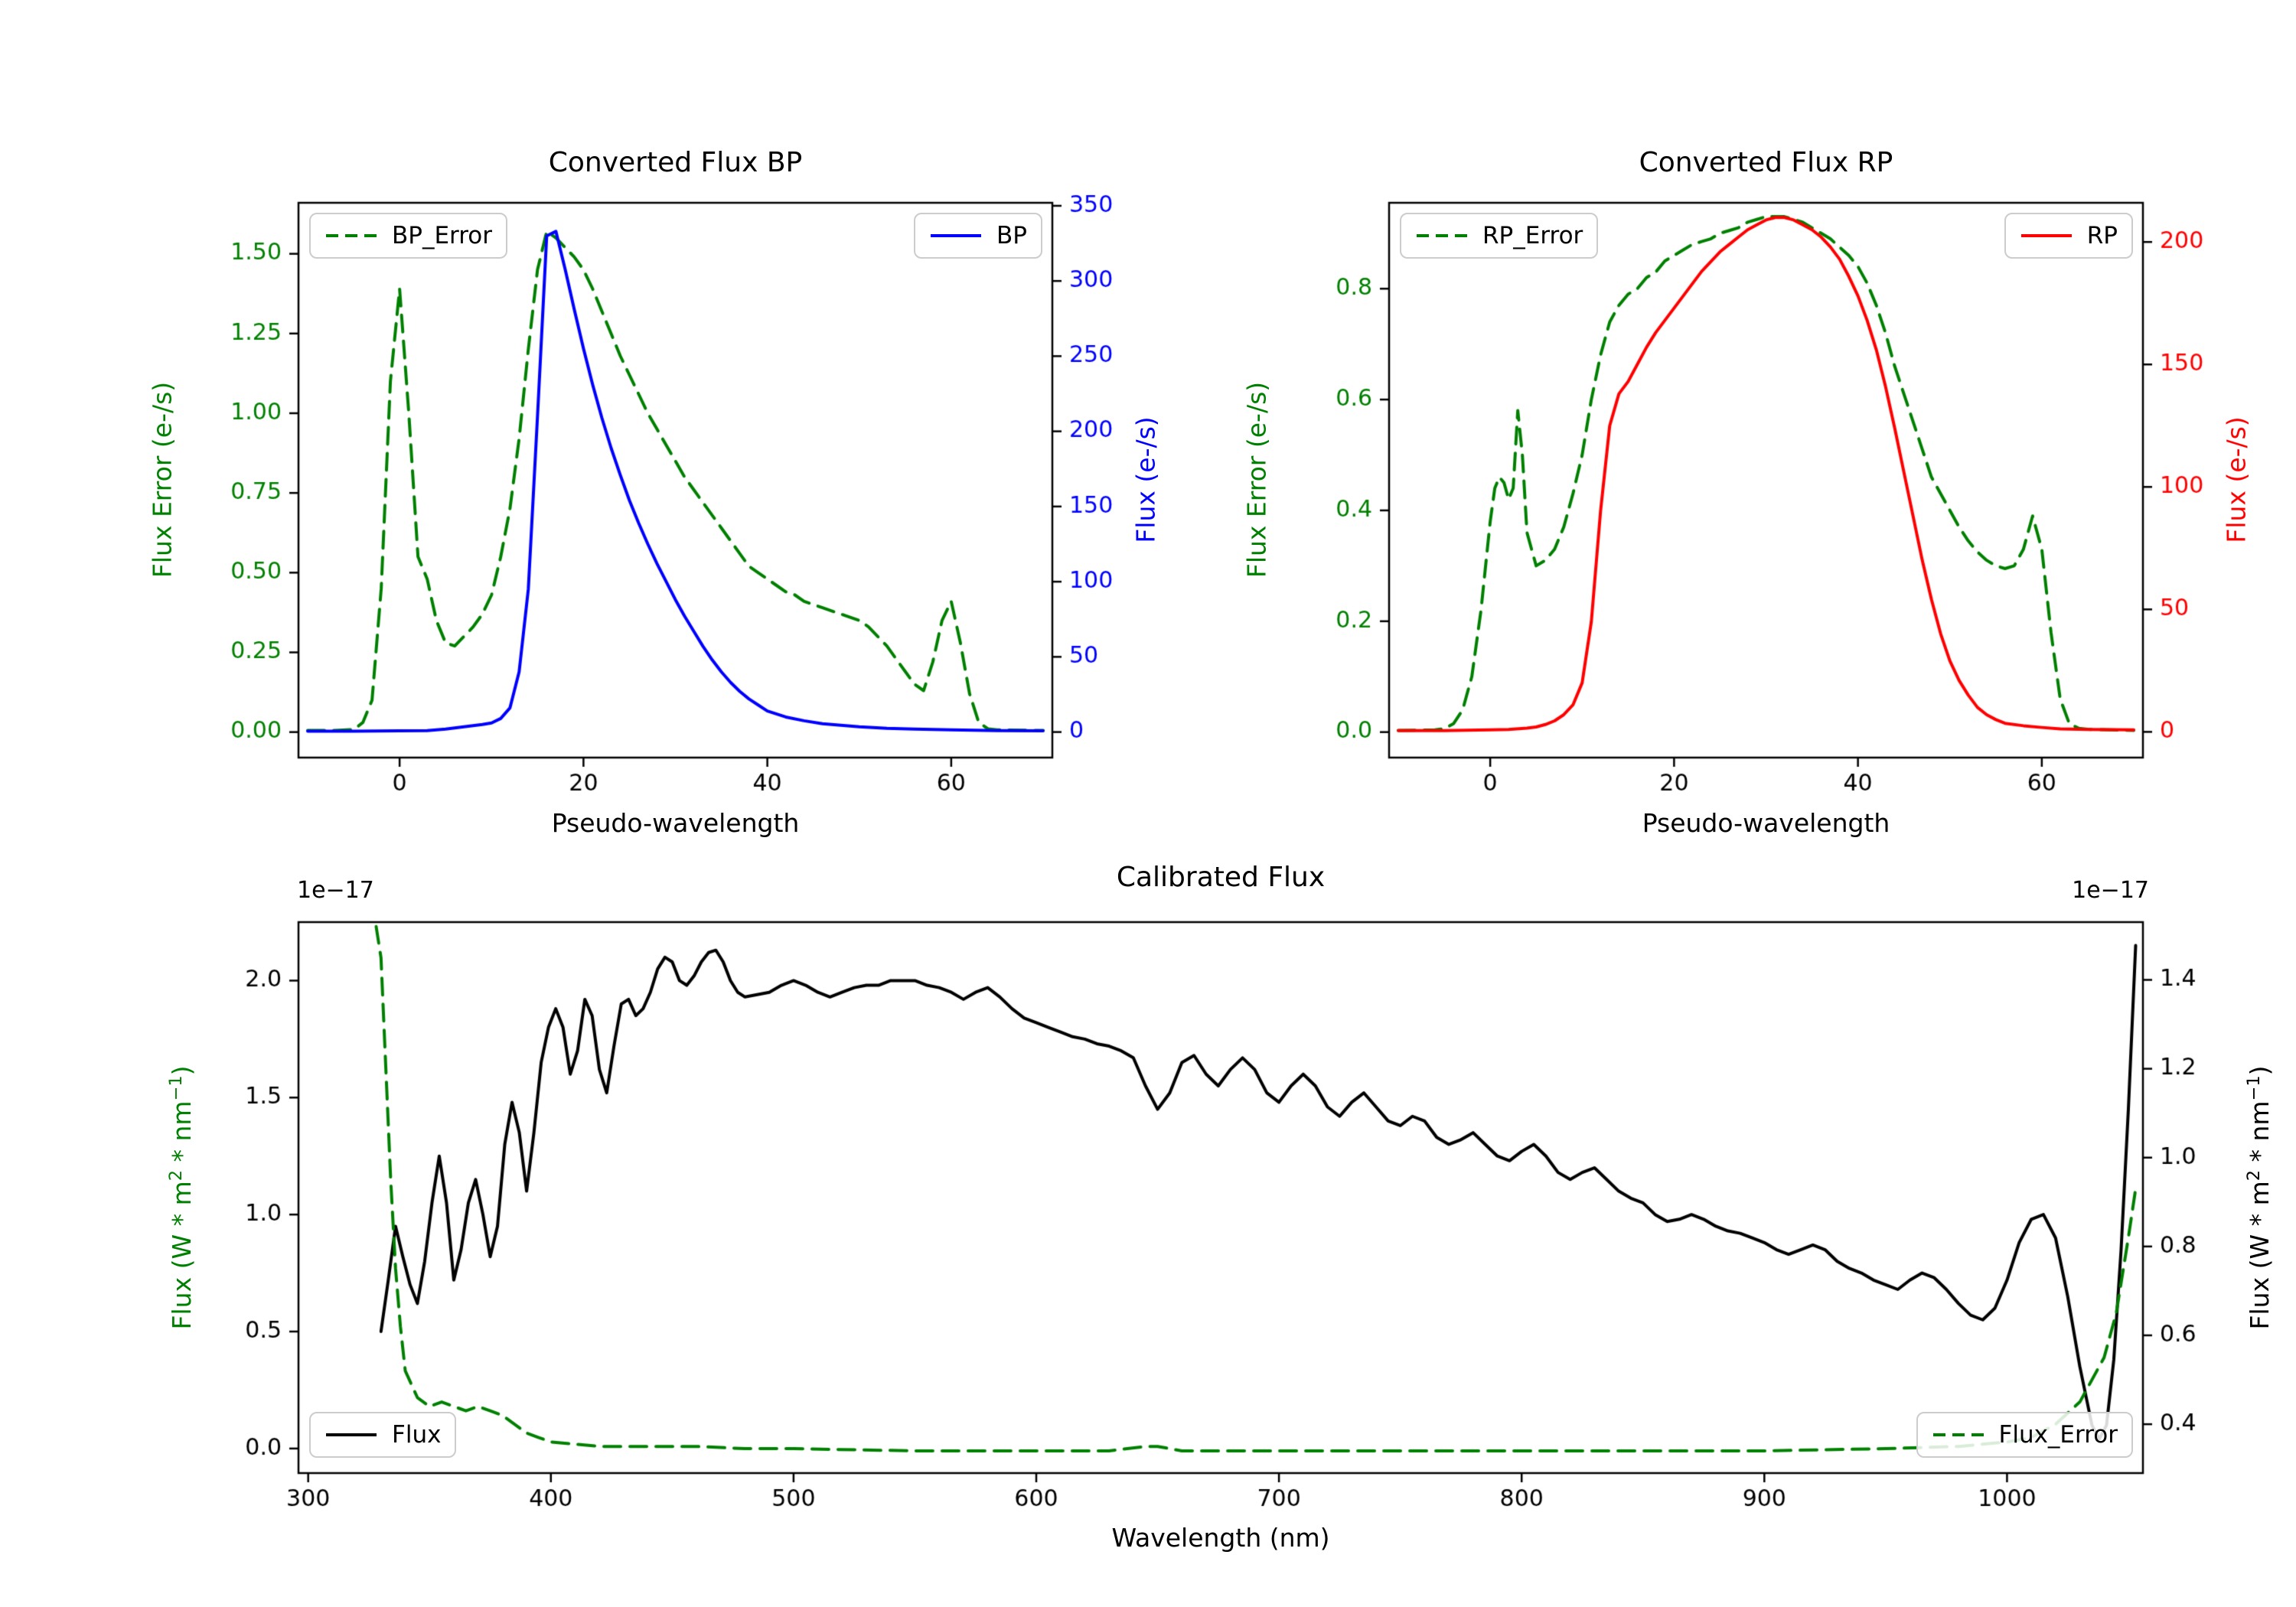  I want to click on y-axis-label-bp-flux: Flux (e-/s), so click(1145, 479).